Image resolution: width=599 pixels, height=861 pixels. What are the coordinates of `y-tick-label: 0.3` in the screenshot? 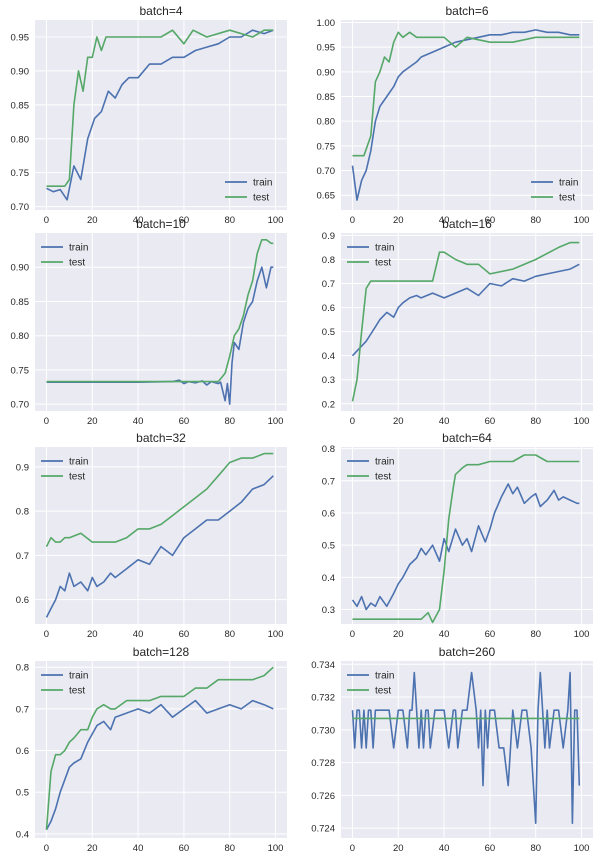 It's located at (328, 610).